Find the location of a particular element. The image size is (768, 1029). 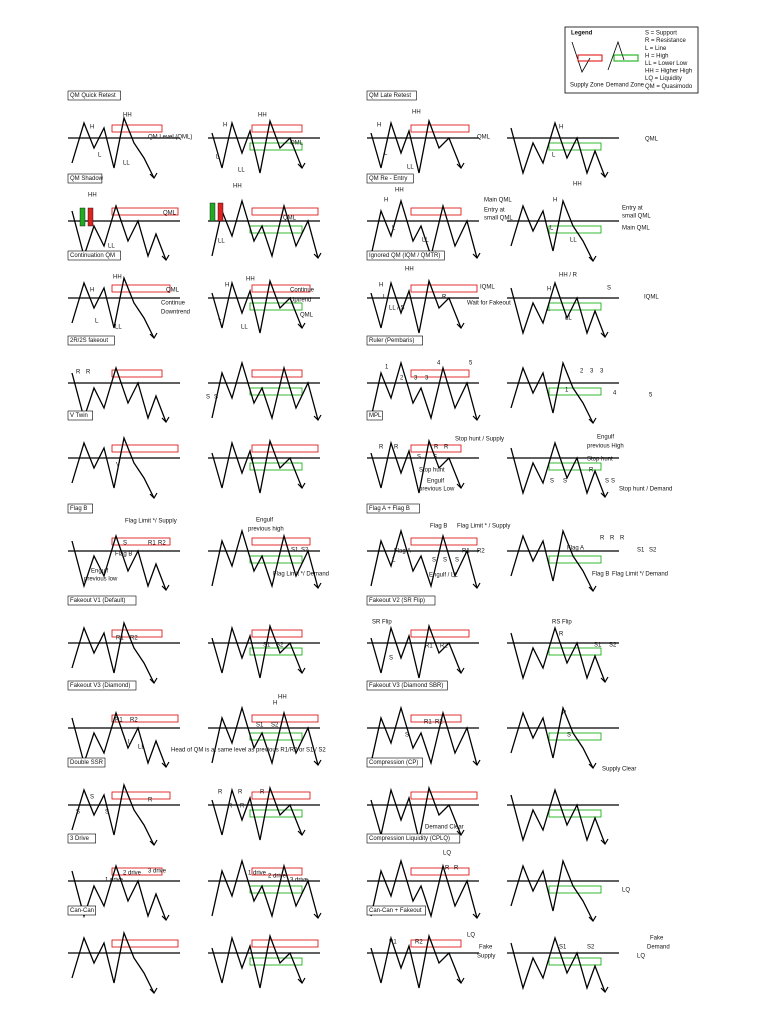

legend-item: R = Resistance is located at coordinates (666, 41).